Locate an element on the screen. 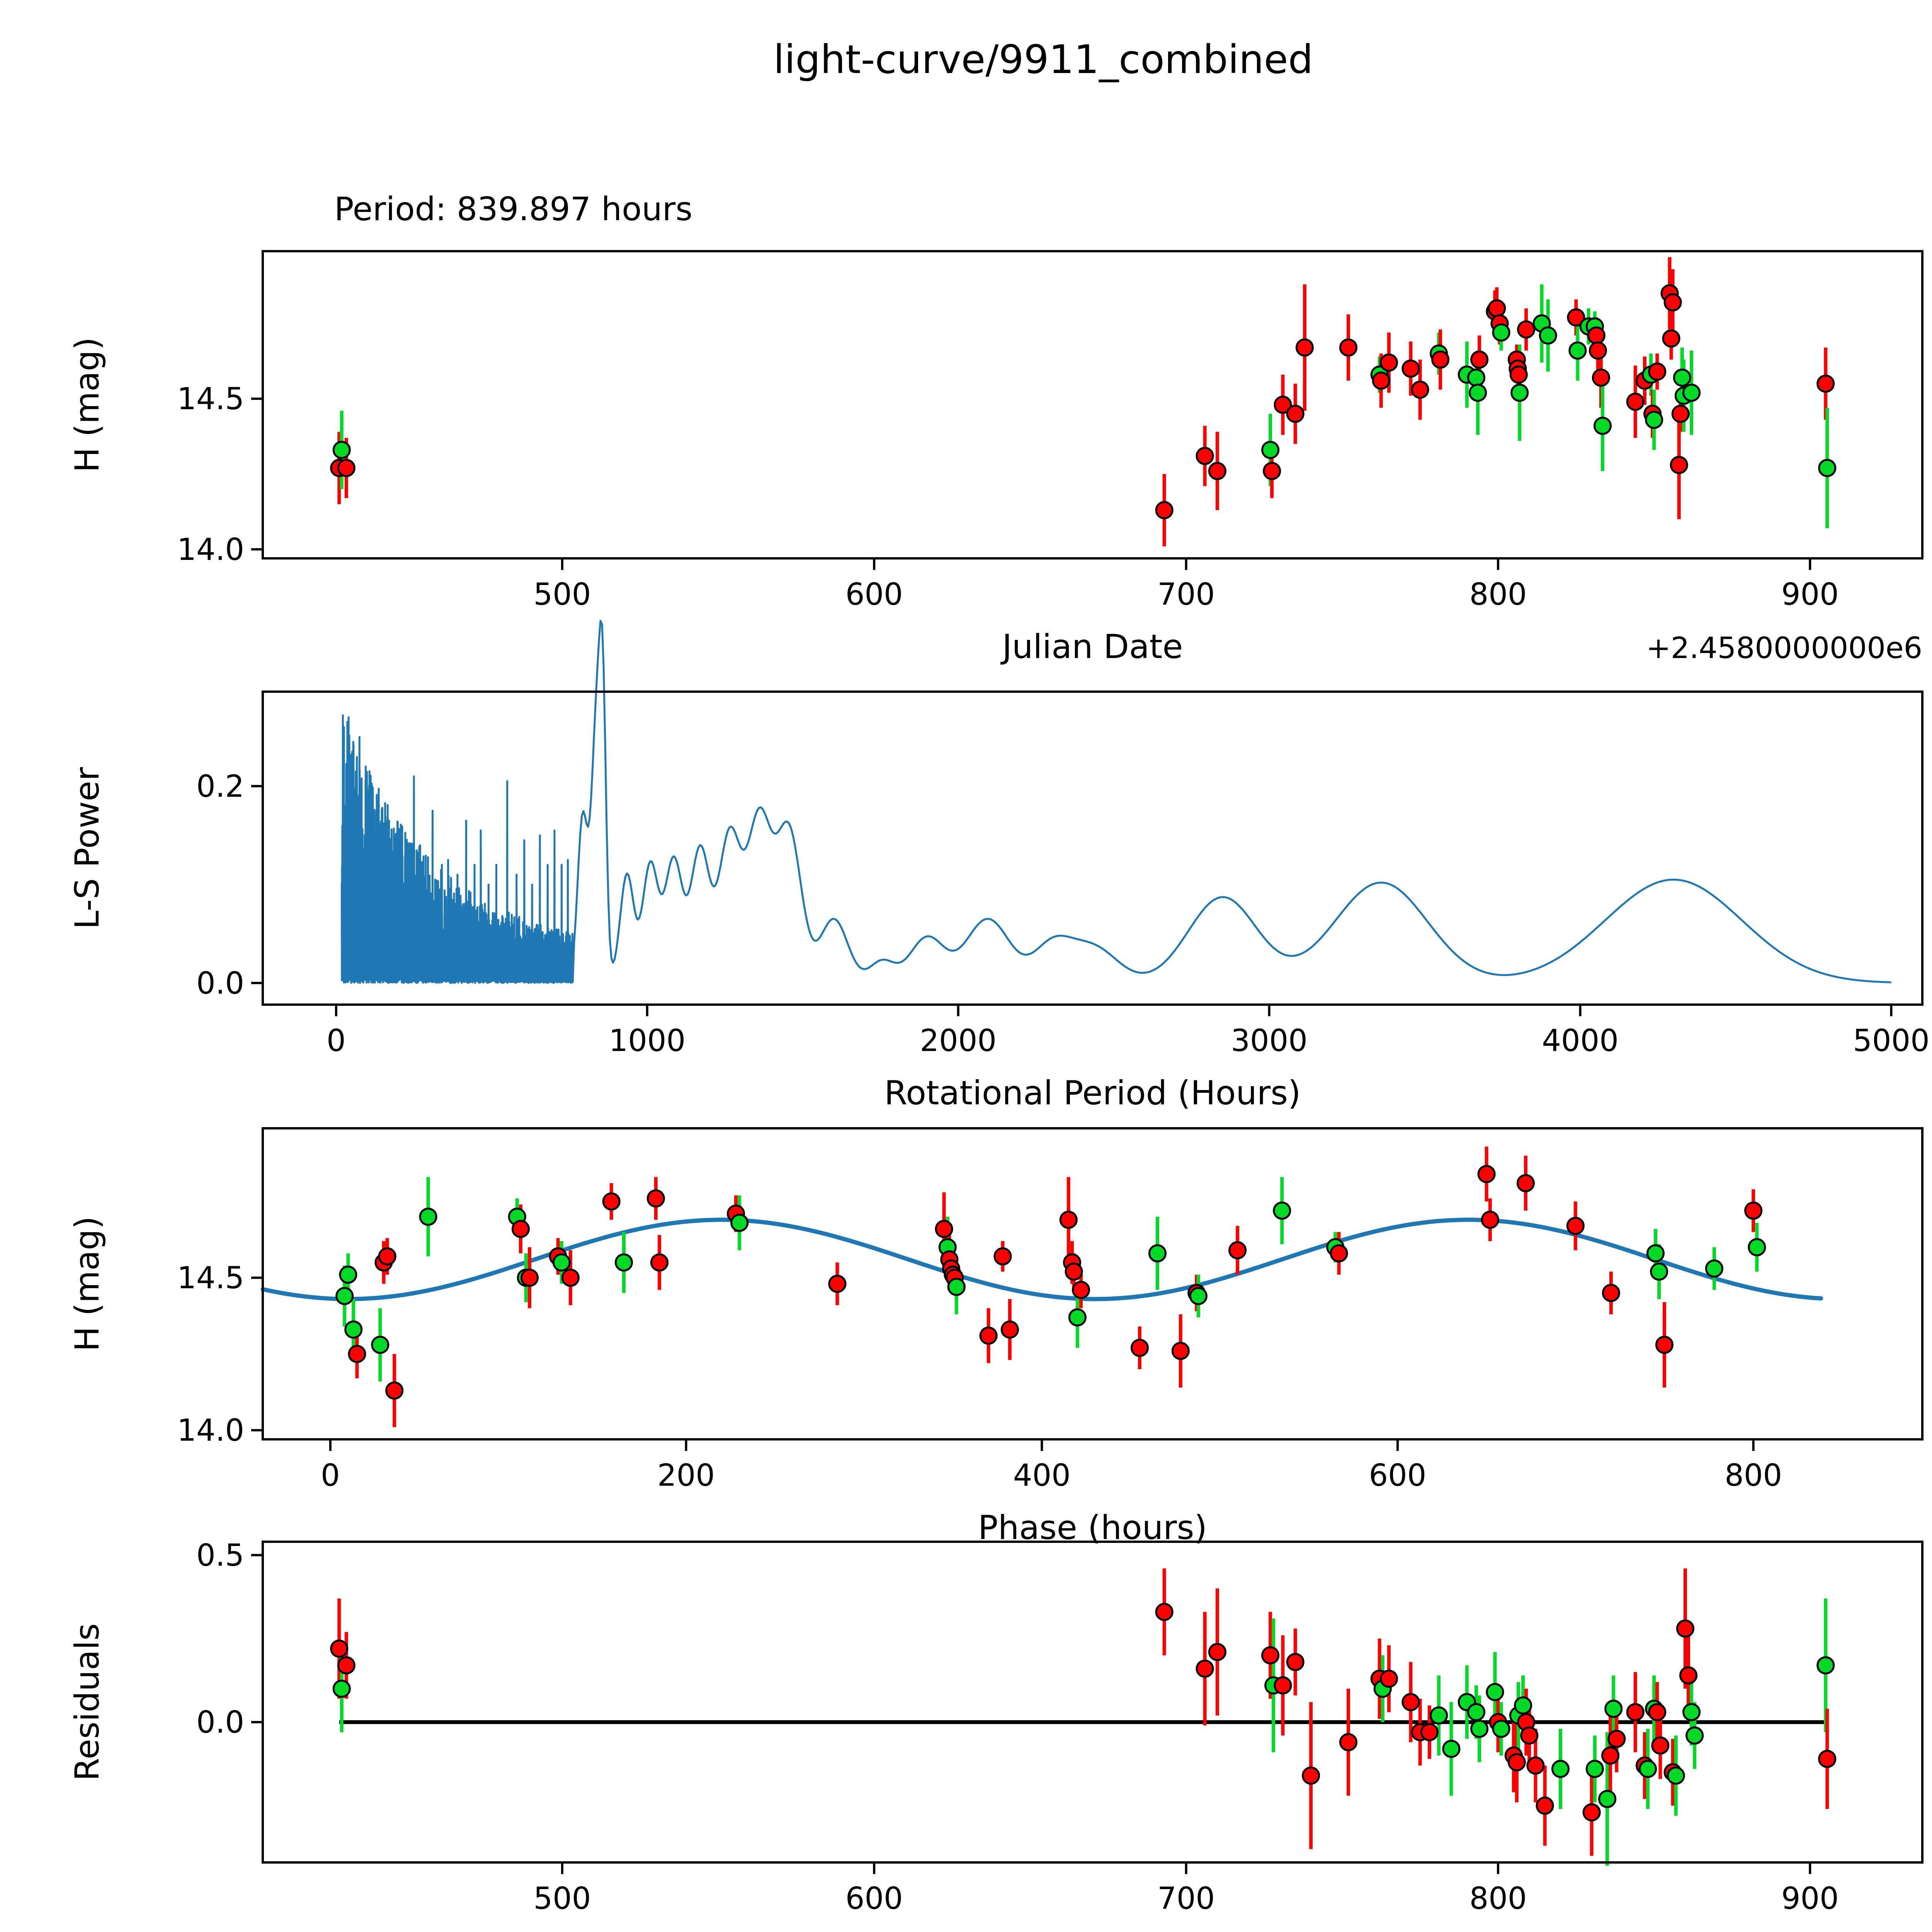  x-axis-label: Julian Date is located at coordinates (1092, 647).